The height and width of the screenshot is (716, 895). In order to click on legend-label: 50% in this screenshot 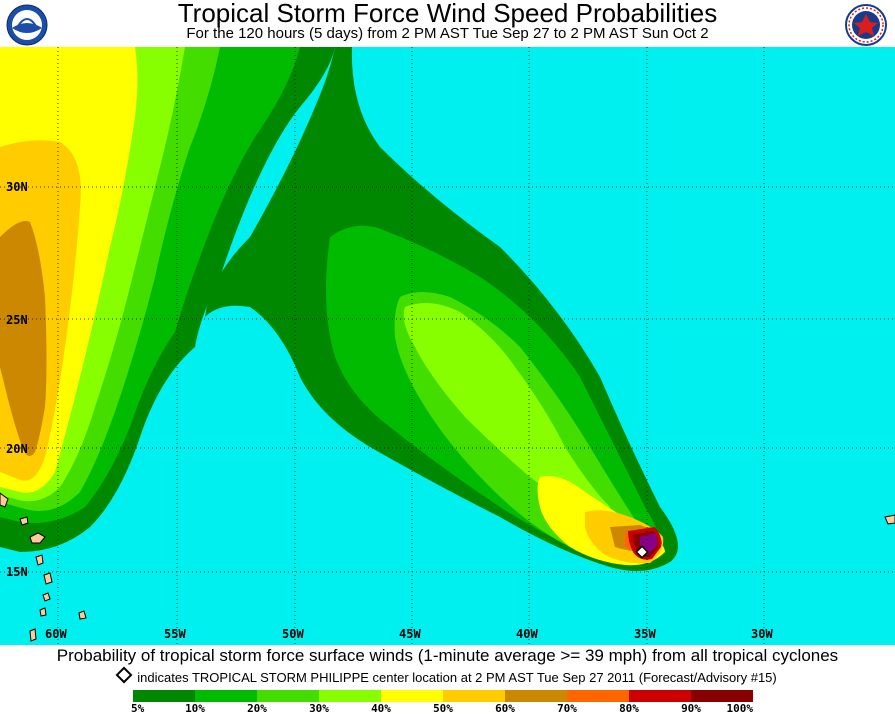, I will do `click(443, 708)`.